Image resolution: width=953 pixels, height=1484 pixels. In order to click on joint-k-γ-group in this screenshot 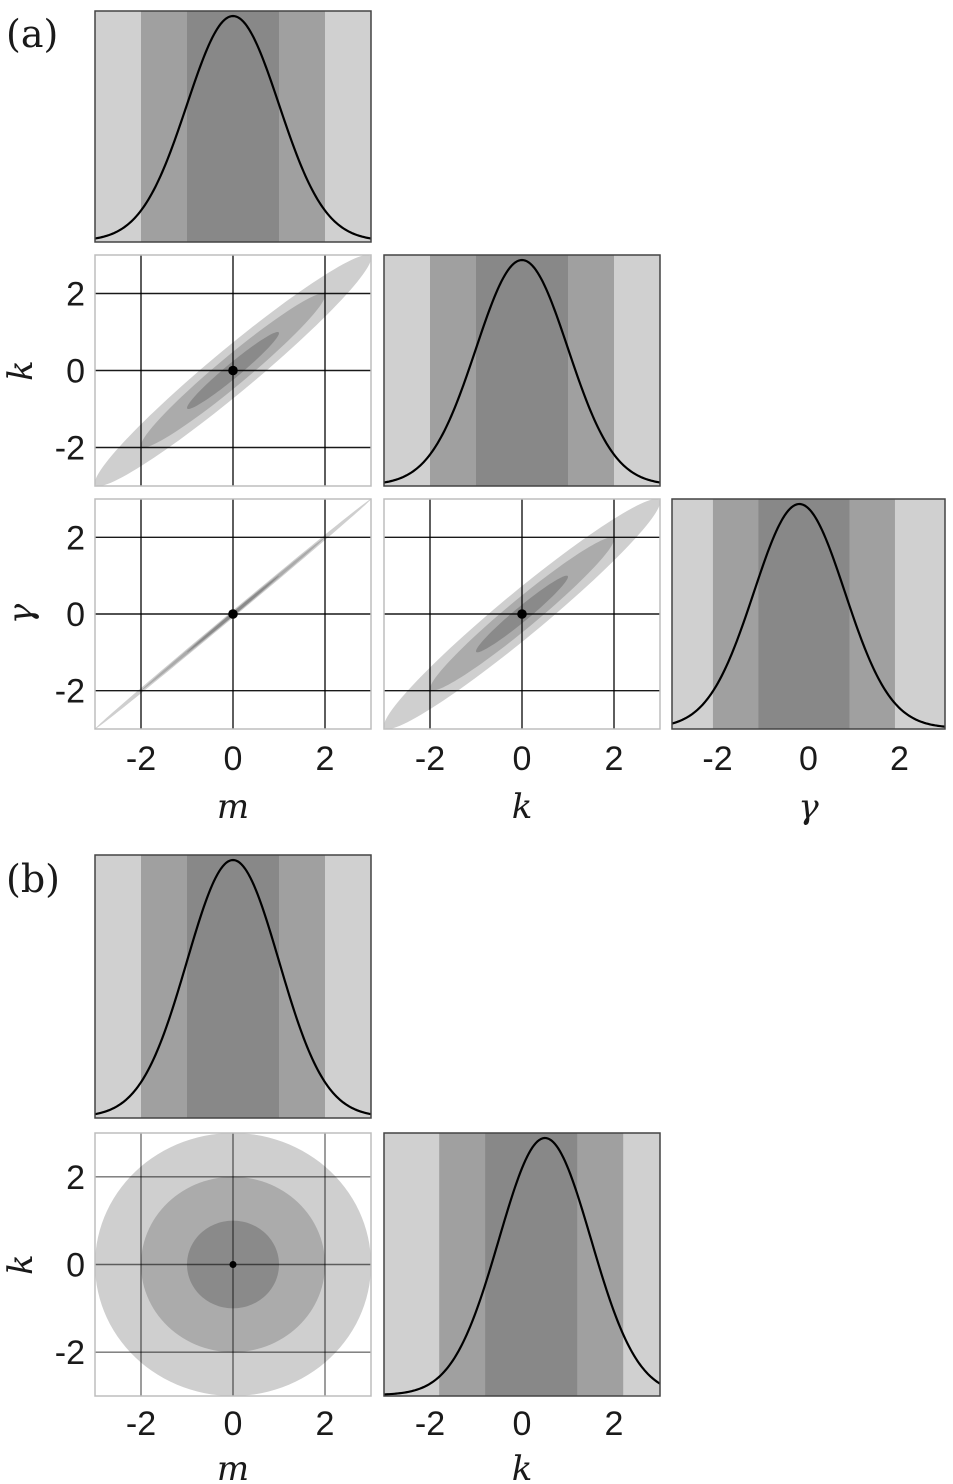, I will do `click(522, 614)`.